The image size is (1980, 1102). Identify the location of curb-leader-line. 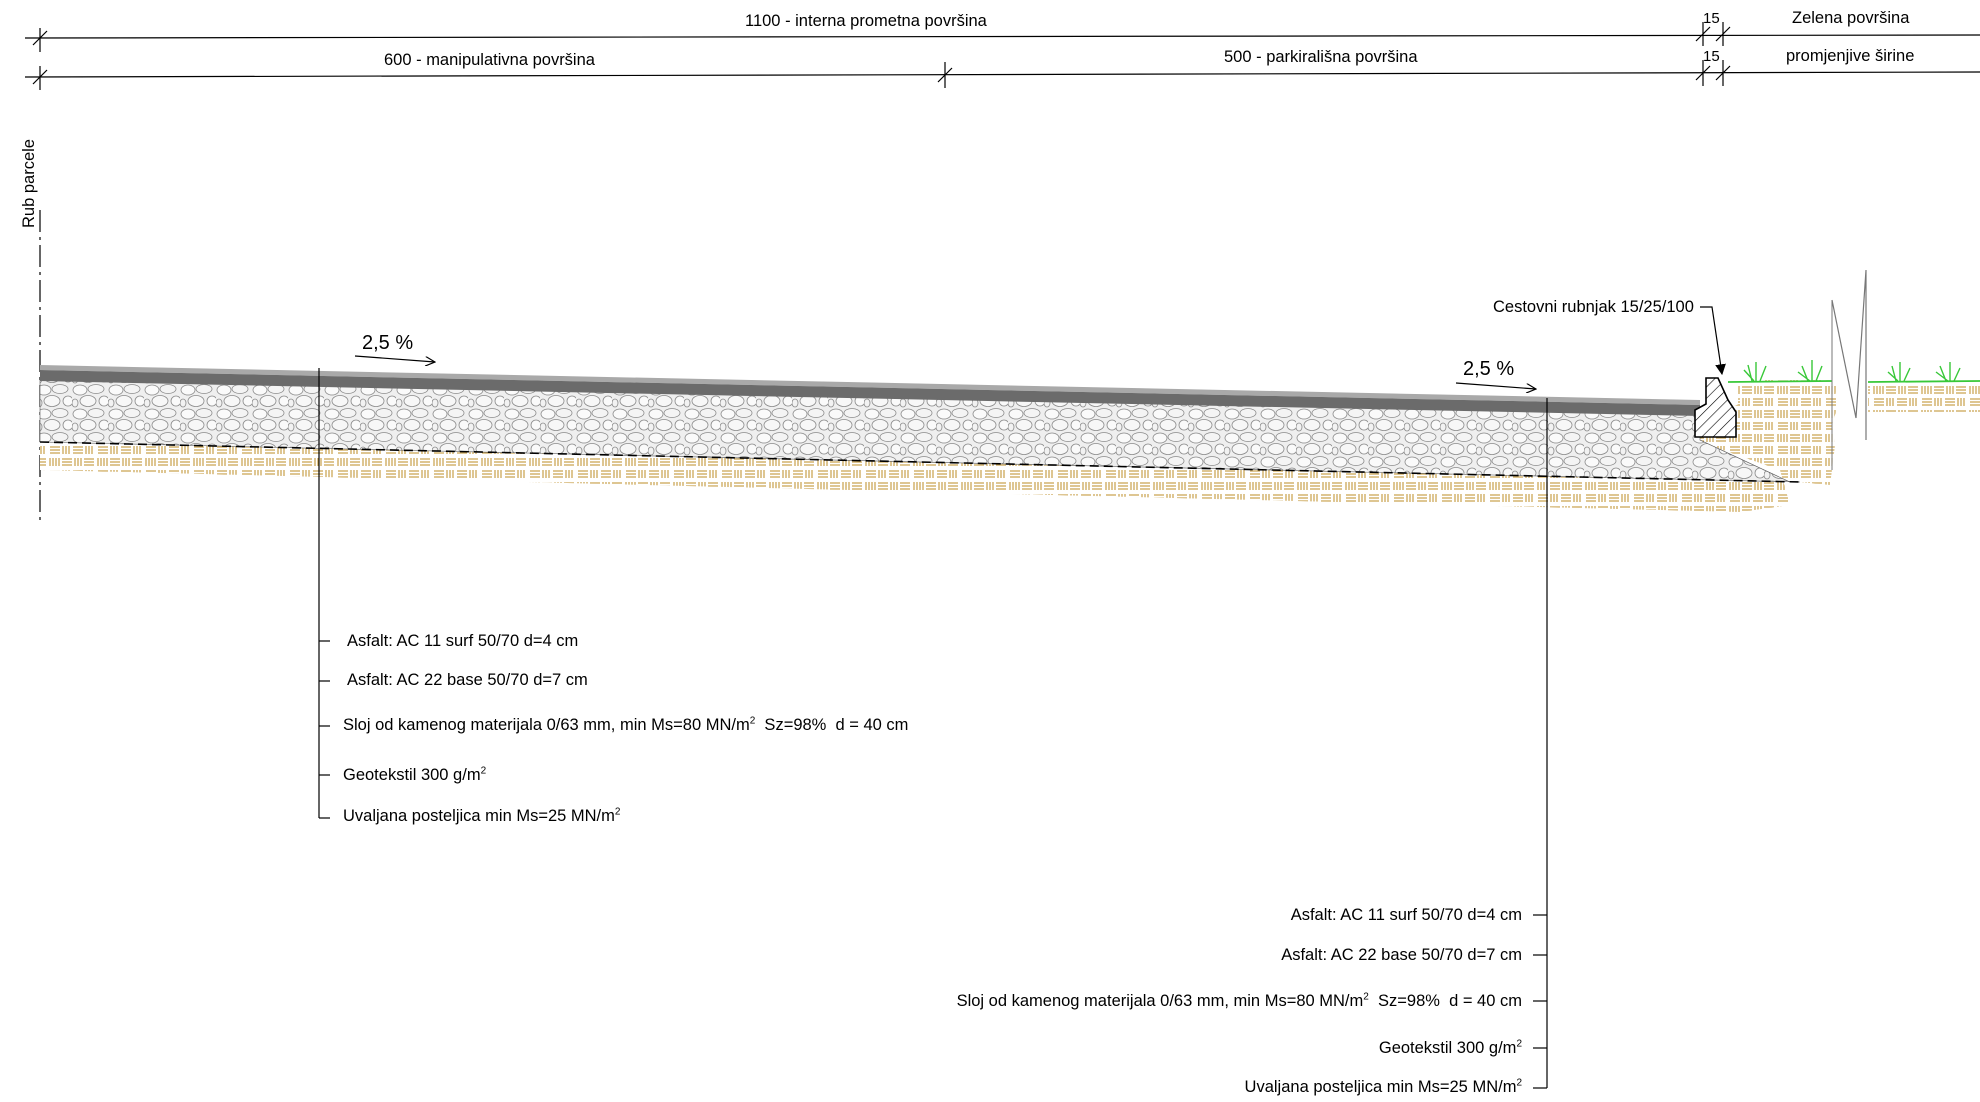
(1713, 341).